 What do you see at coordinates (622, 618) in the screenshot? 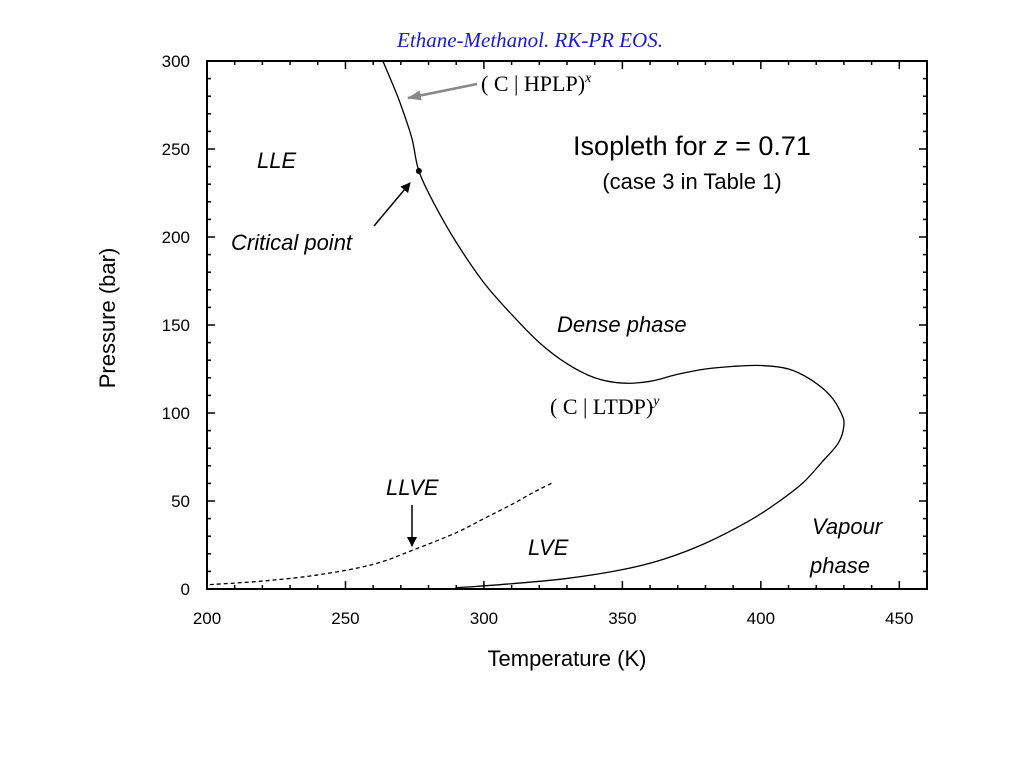
I see `x-tick-label: 350` at bounding box center [622, 618].